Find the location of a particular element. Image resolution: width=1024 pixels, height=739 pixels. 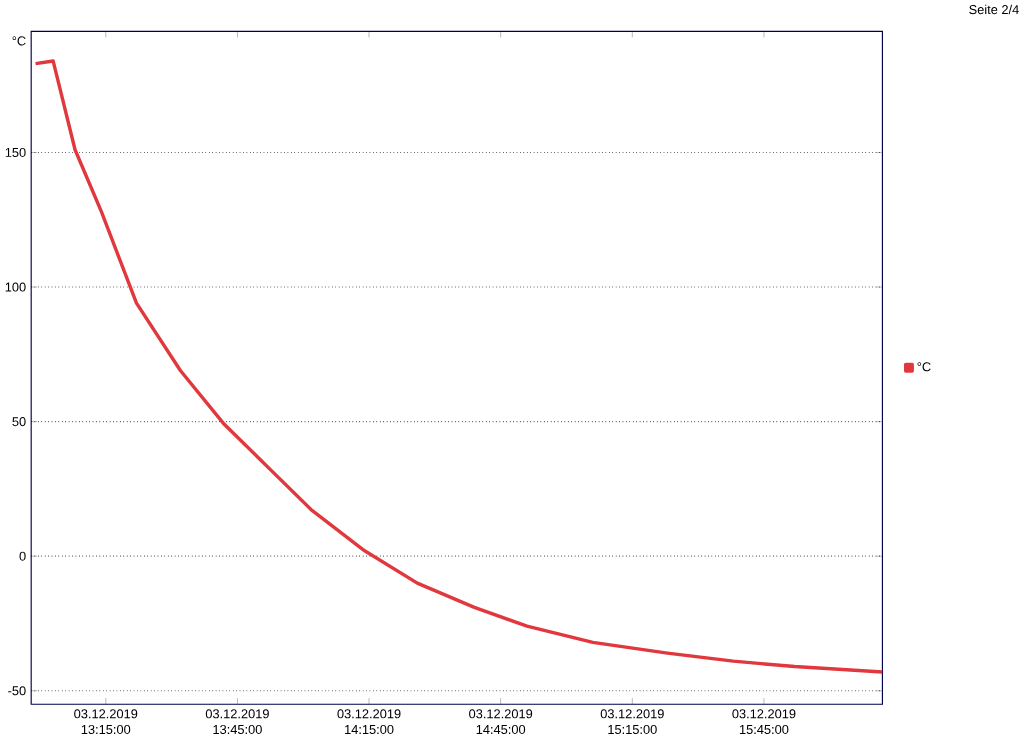

x-tick-label: 03.12.2019 13:45:00 is located at coordinates (237, 722).